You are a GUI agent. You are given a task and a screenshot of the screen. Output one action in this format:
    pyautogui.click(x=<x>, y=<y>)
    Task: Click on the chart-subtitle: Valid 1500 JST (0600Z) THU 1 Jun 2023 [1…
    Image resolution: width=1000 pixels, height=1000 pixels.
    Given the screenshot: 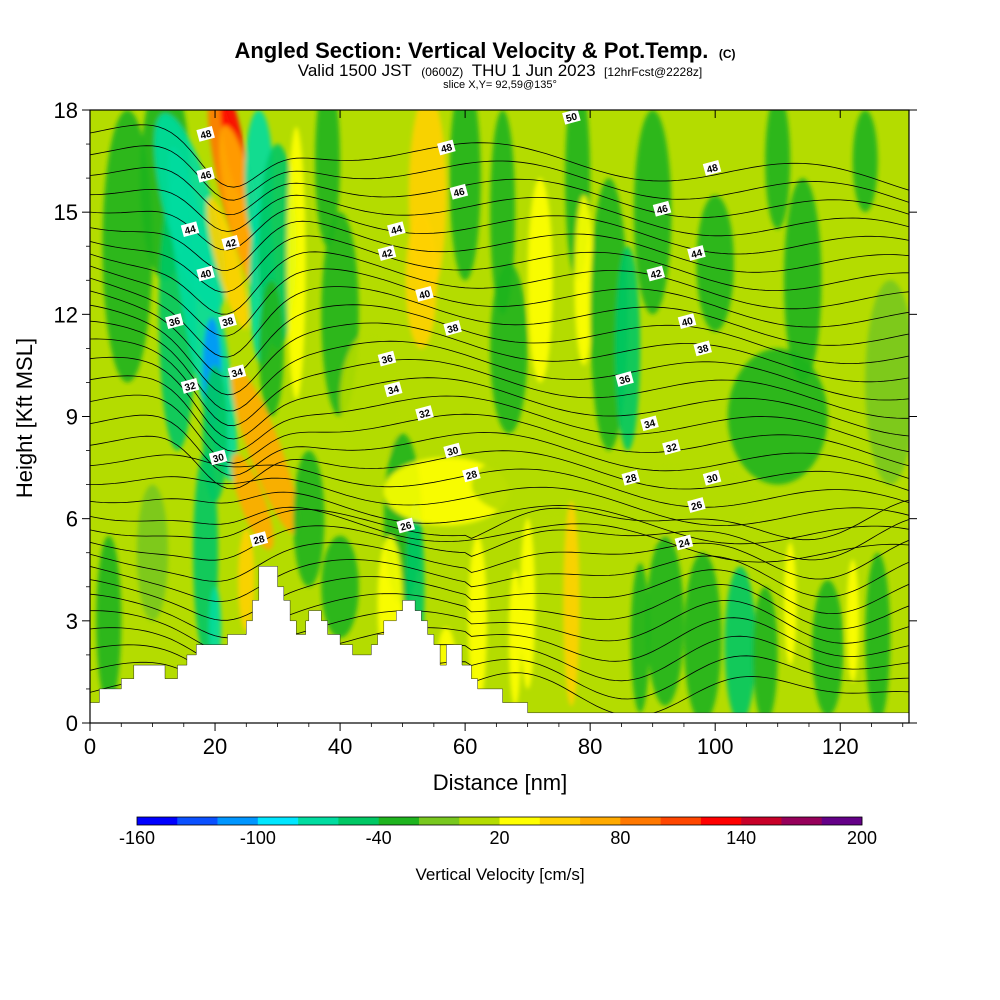 What is the action you would take?
    pyautogui.click(x=500, y=70)
    